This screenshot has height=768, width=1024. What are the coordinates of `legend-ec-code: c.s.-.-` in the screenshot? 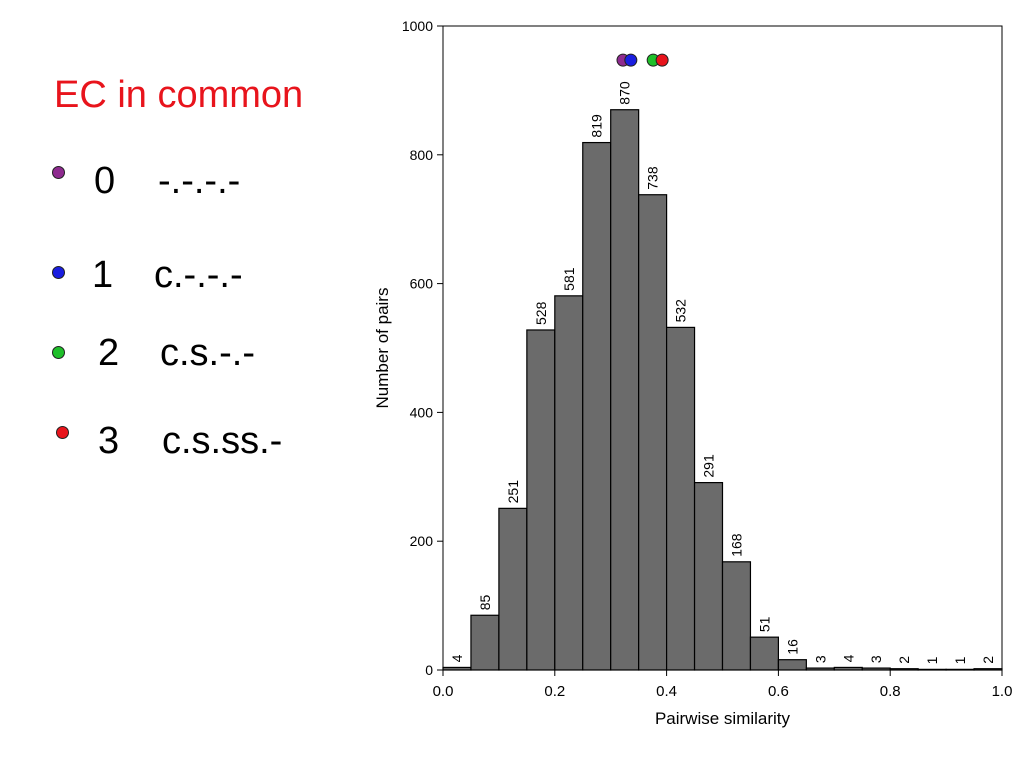 It's located at (207, 353).